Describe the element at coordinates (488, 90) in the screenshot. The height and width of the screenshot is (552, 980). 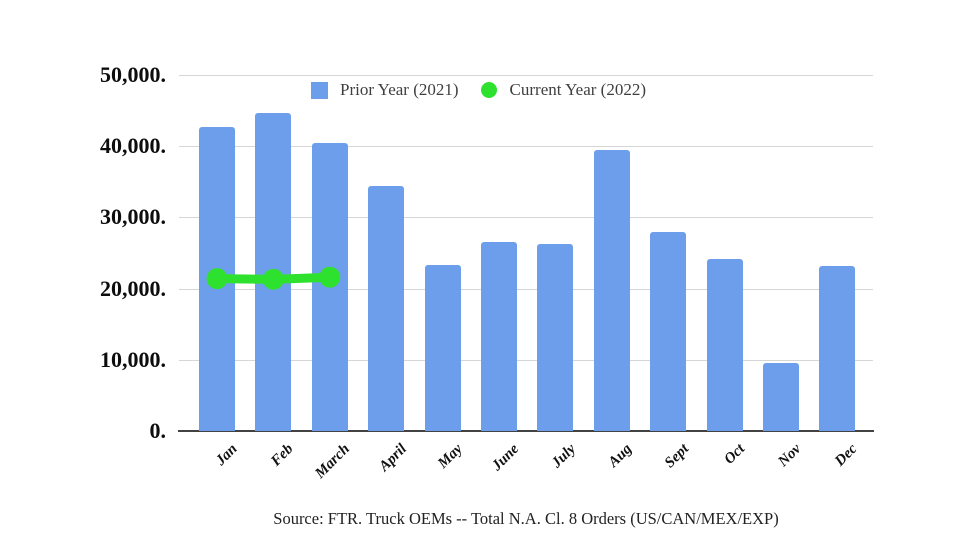
I see `legend-swatch-current-year` at that location.